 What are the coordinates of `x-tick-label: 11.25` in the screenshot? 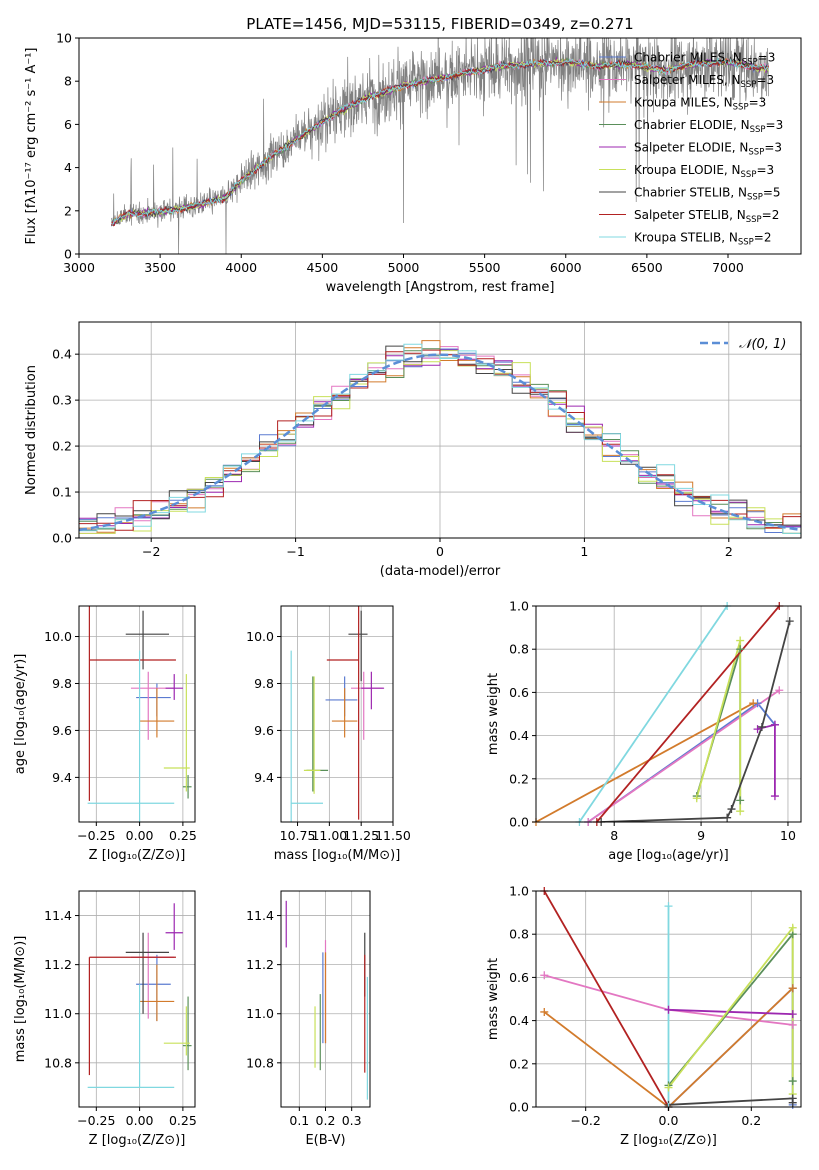 It's located at (361, 835).